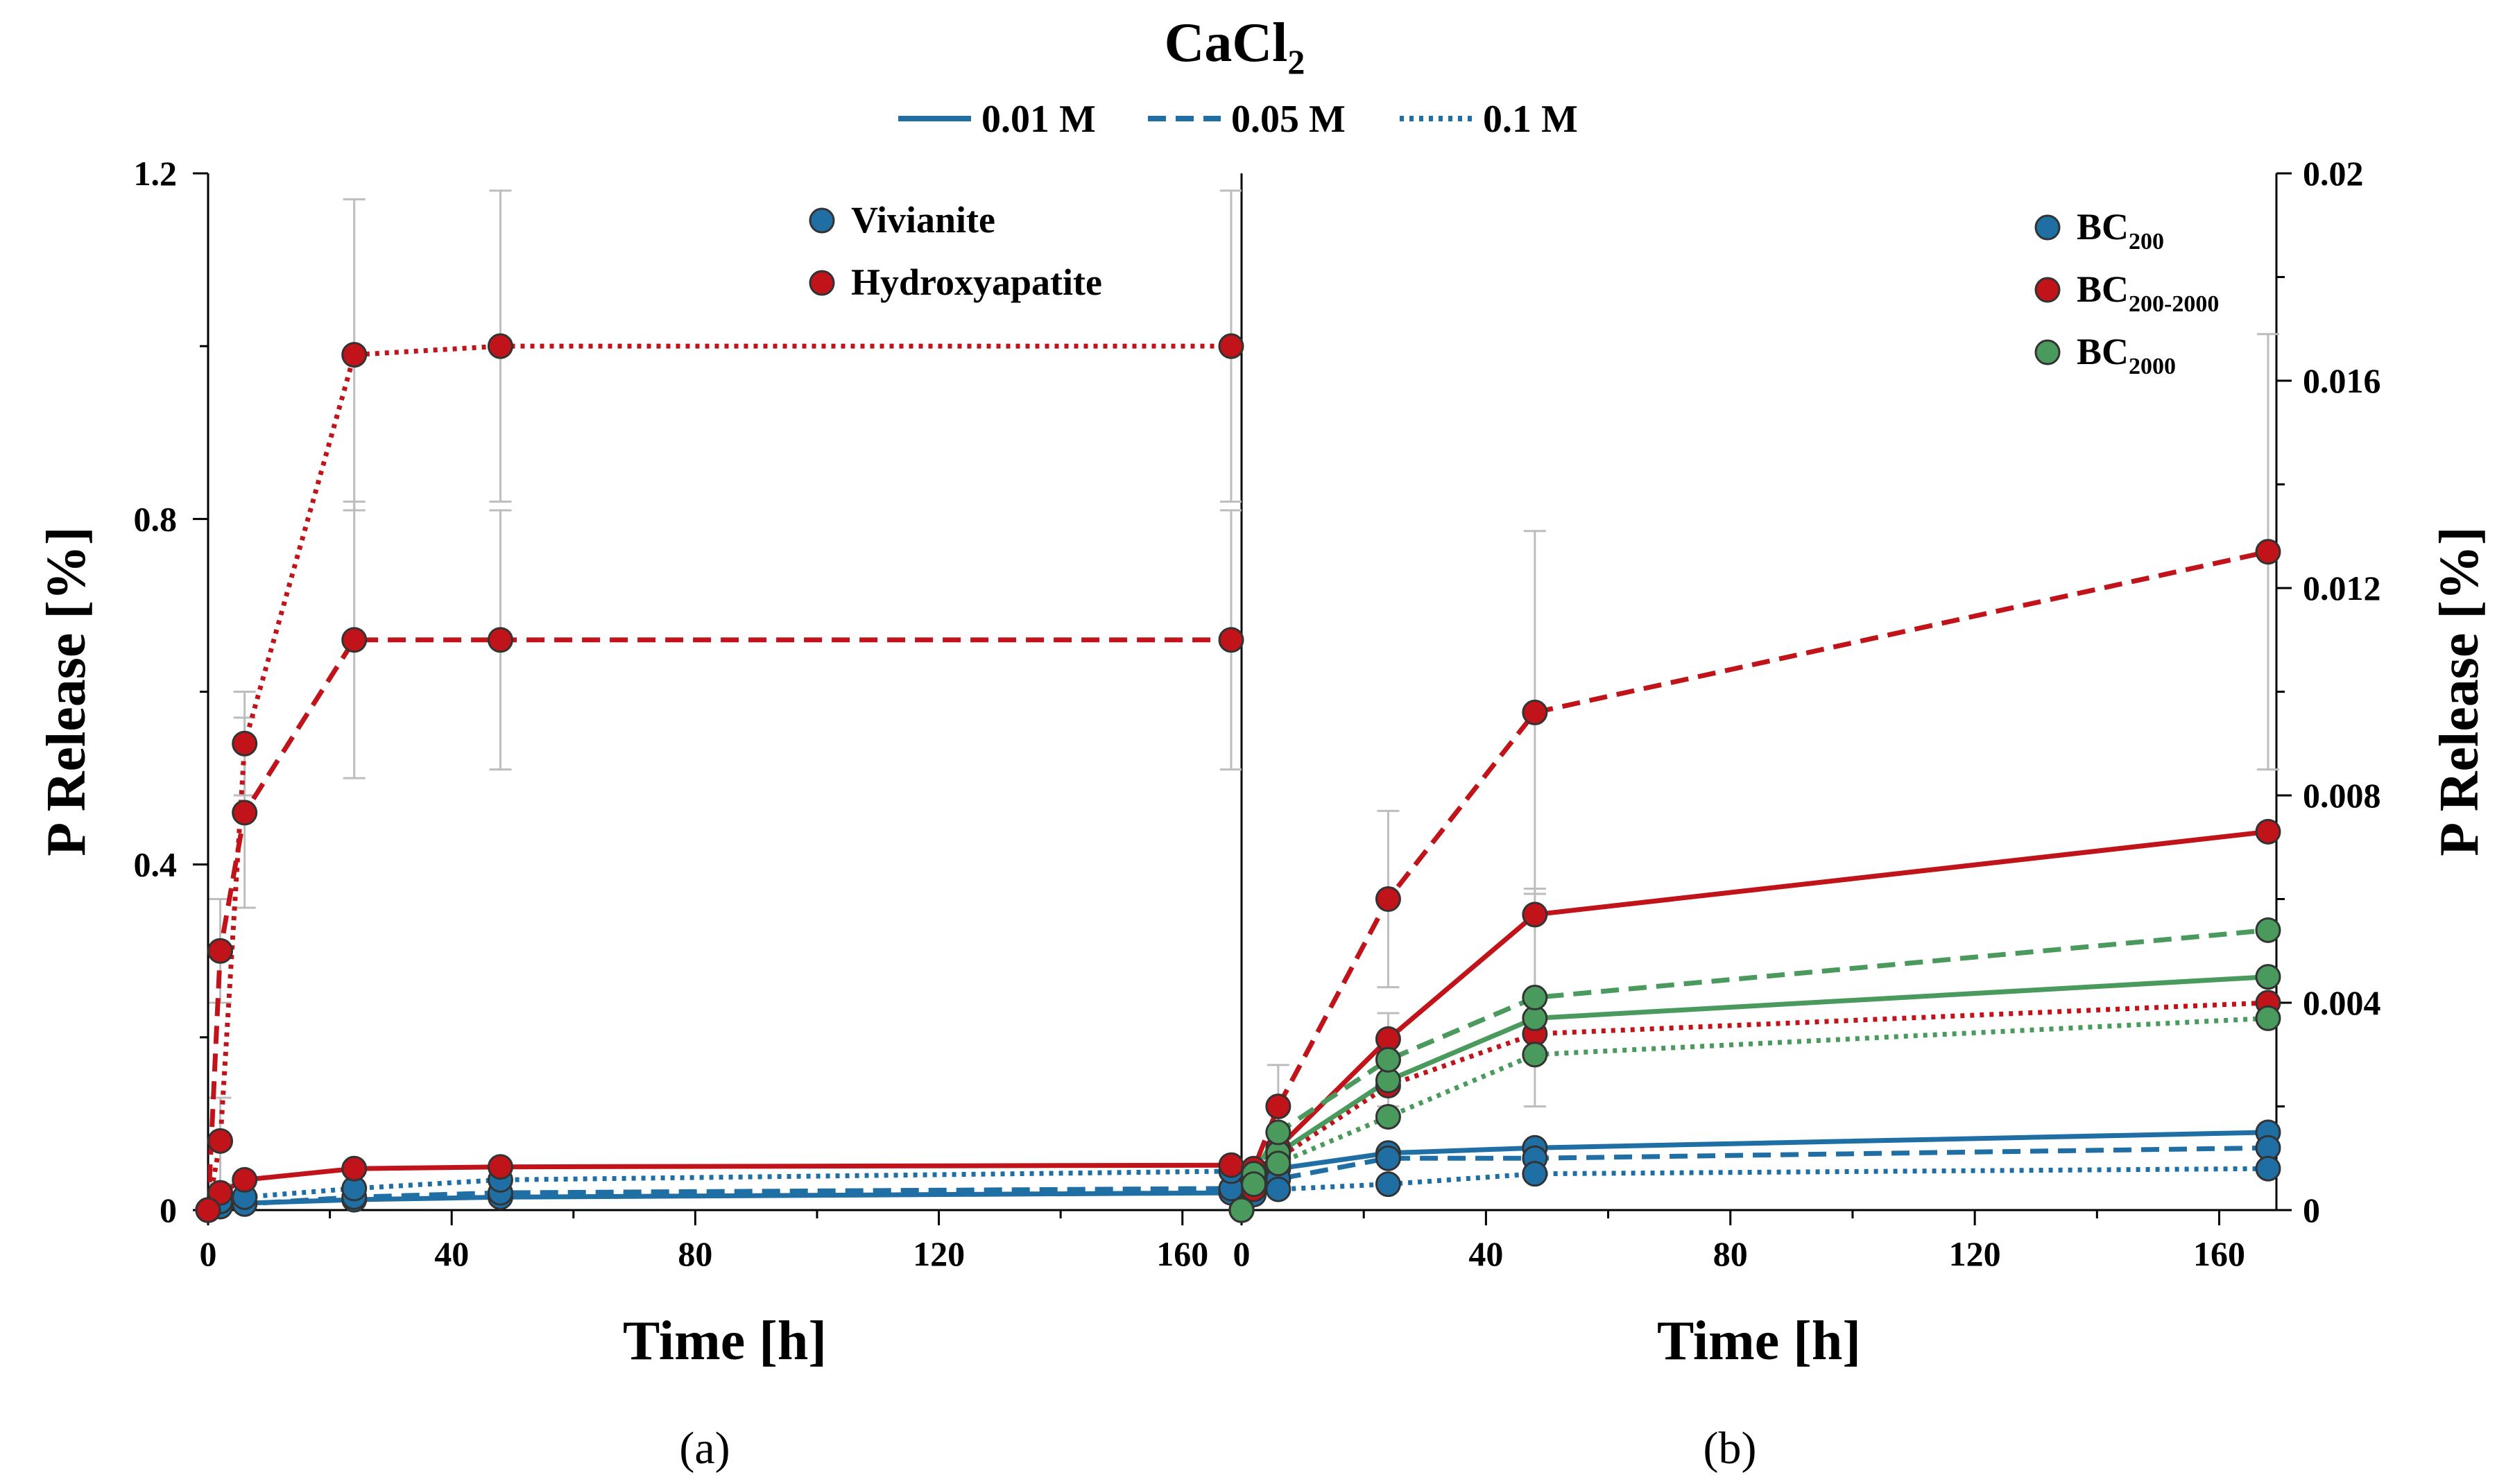 The image size is (2506, 1484). I want to click on legend-label-0-1m: 0.1 M, so click(1530, 119).